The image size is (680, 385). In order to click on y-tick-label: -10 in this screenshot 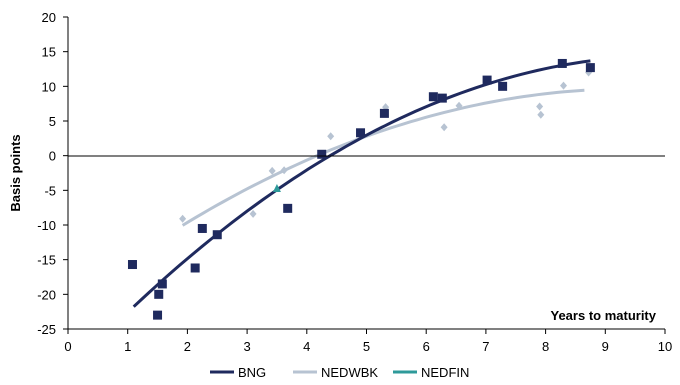, I will do `click(46, 225)`.